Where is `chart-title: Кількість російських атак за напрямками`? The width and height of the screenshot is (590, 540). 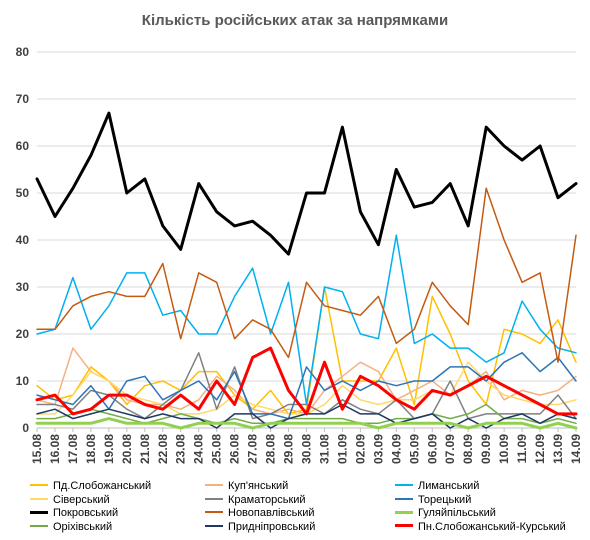 chart-title: Кількість російських атак за напрямками is located at coordinates (295, 20).